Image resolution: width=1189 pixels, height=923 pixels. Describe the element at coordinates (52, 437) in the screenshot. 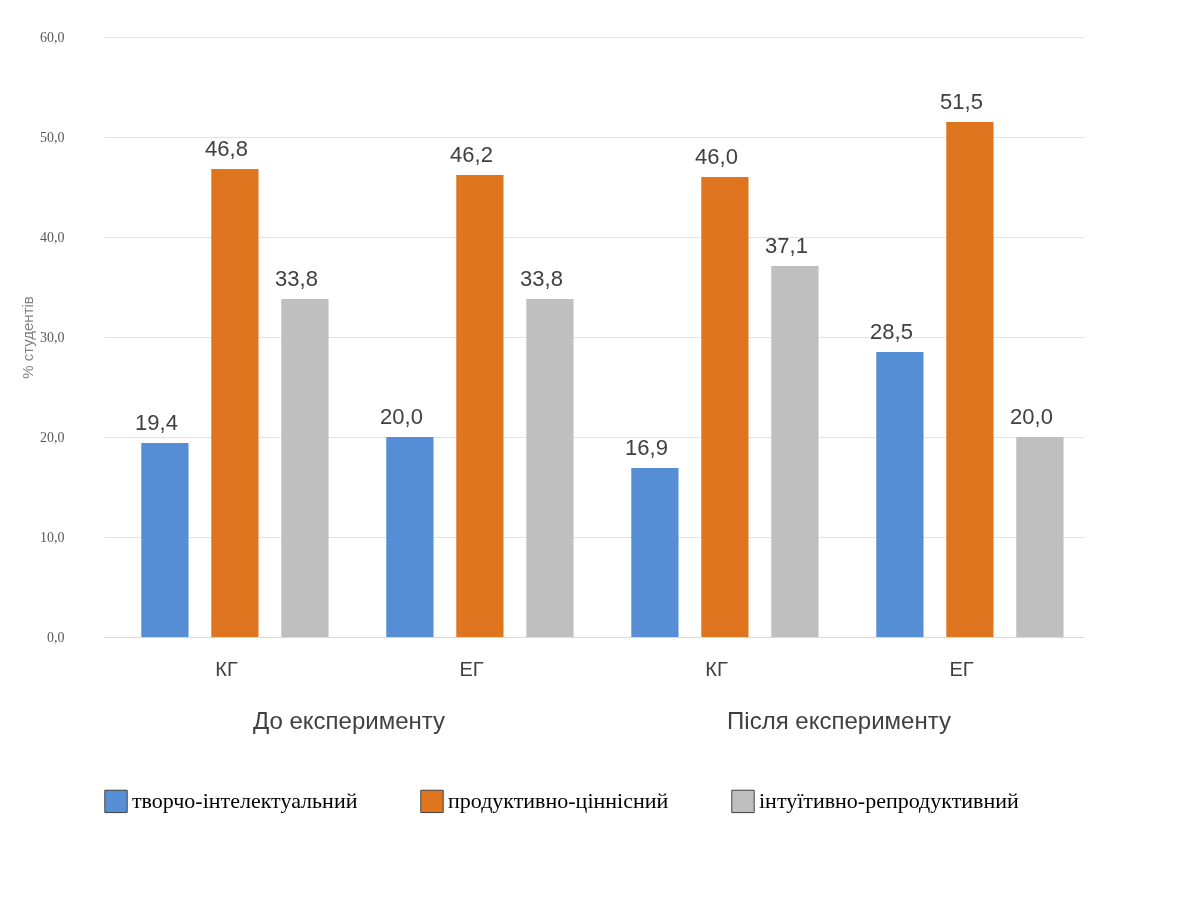

I see `y-tick-label: 20,0` at that location.